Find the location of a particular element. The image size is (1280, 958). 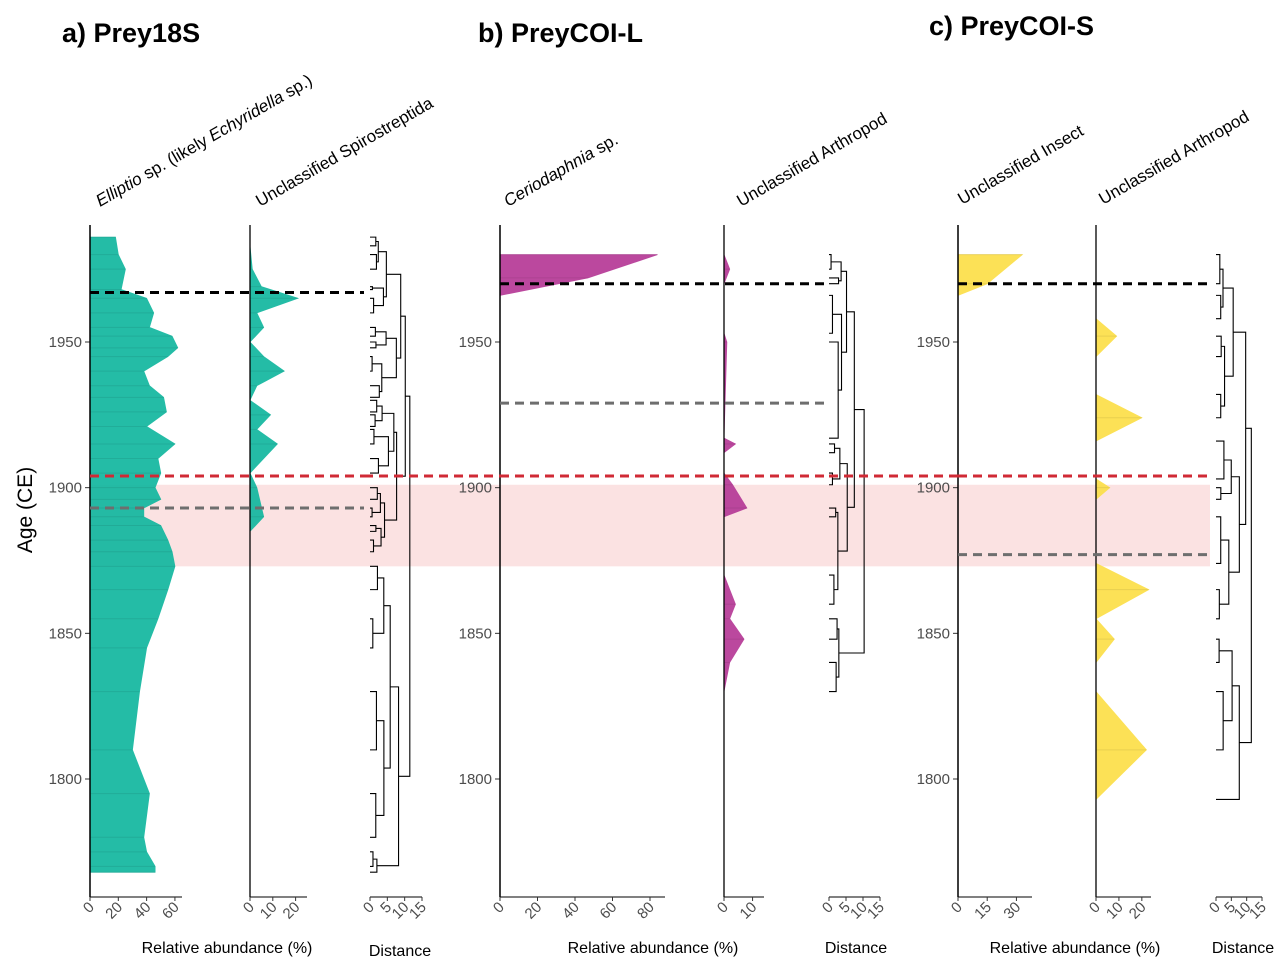

distance-tick-label-a-15: 15 is located at coordinates (418, 911).